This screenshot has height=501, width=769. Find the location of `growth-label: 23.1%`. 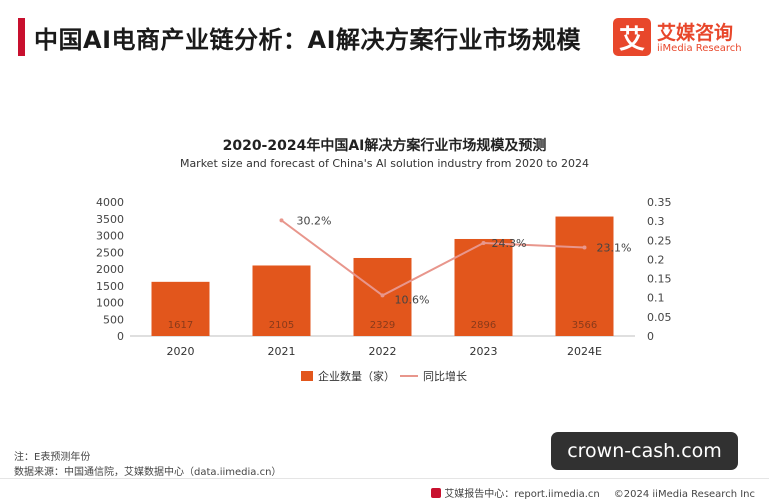

growth-label: 23.1% is located at coordinates (614, 248).